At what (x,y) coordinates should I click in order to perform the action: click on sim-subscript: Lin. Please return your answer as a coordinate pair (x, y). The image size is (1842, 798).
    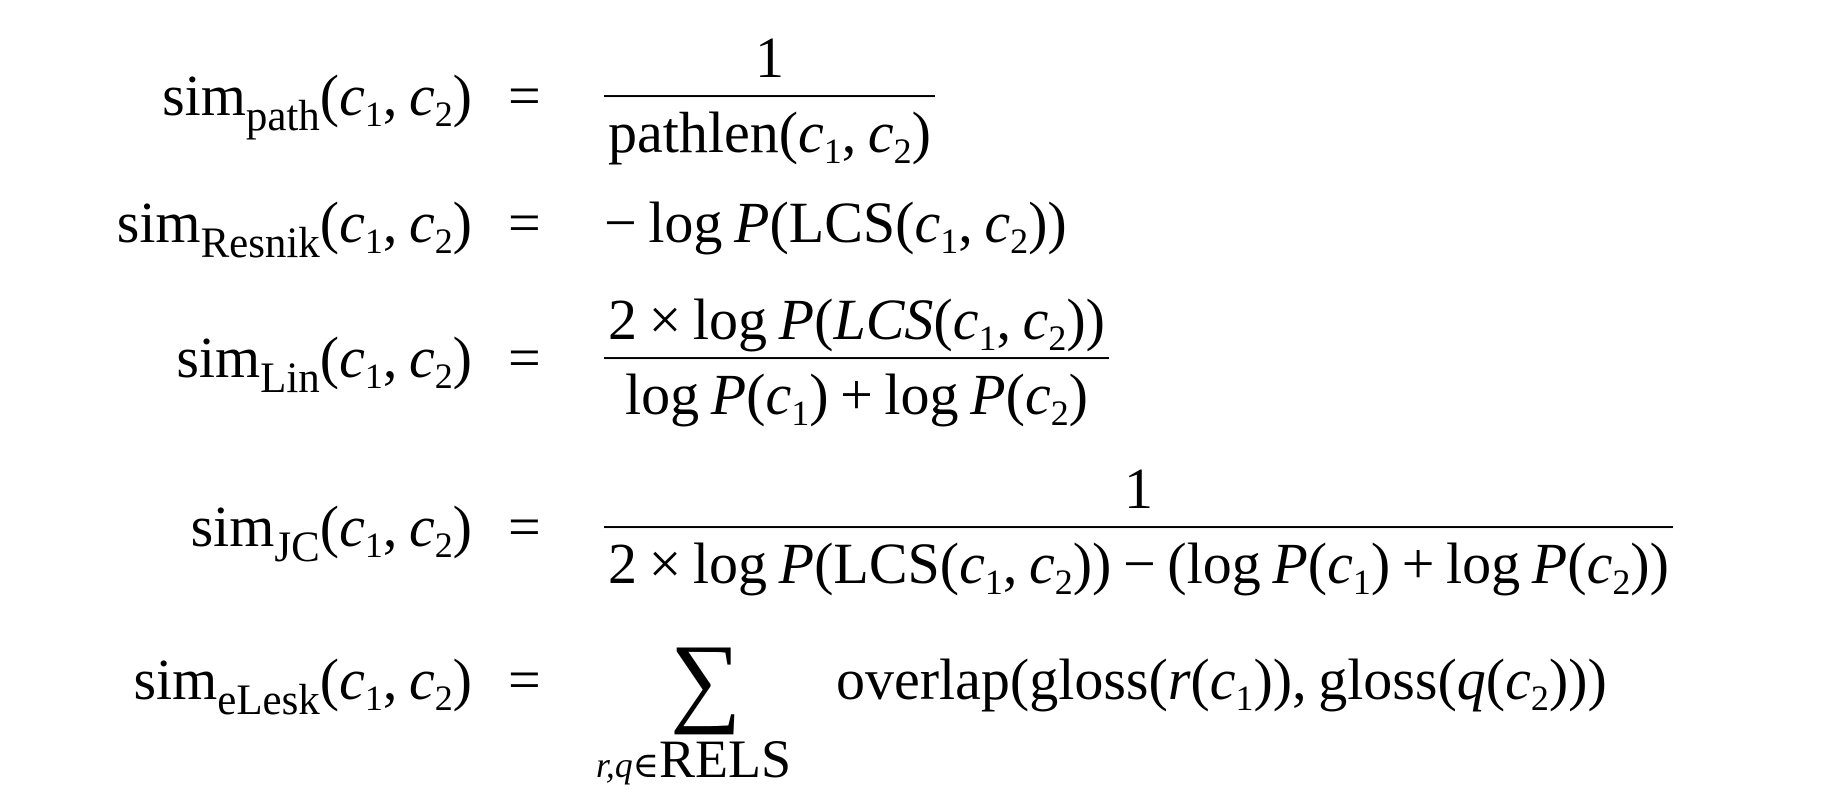
    Looking at the image, I should click on (290, 379).